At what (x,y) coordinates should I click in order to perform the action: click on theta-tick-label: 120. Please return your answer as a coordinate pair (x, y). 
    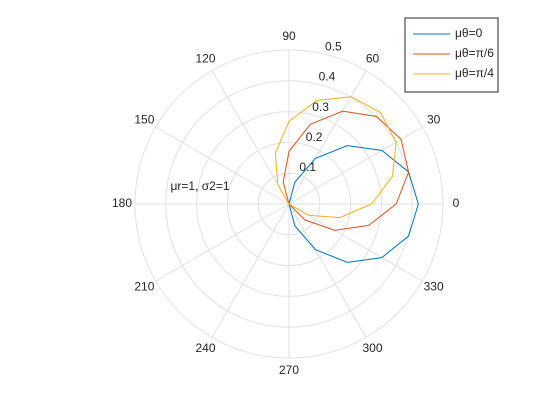
    Looking at the image, I should click on (205, 59).